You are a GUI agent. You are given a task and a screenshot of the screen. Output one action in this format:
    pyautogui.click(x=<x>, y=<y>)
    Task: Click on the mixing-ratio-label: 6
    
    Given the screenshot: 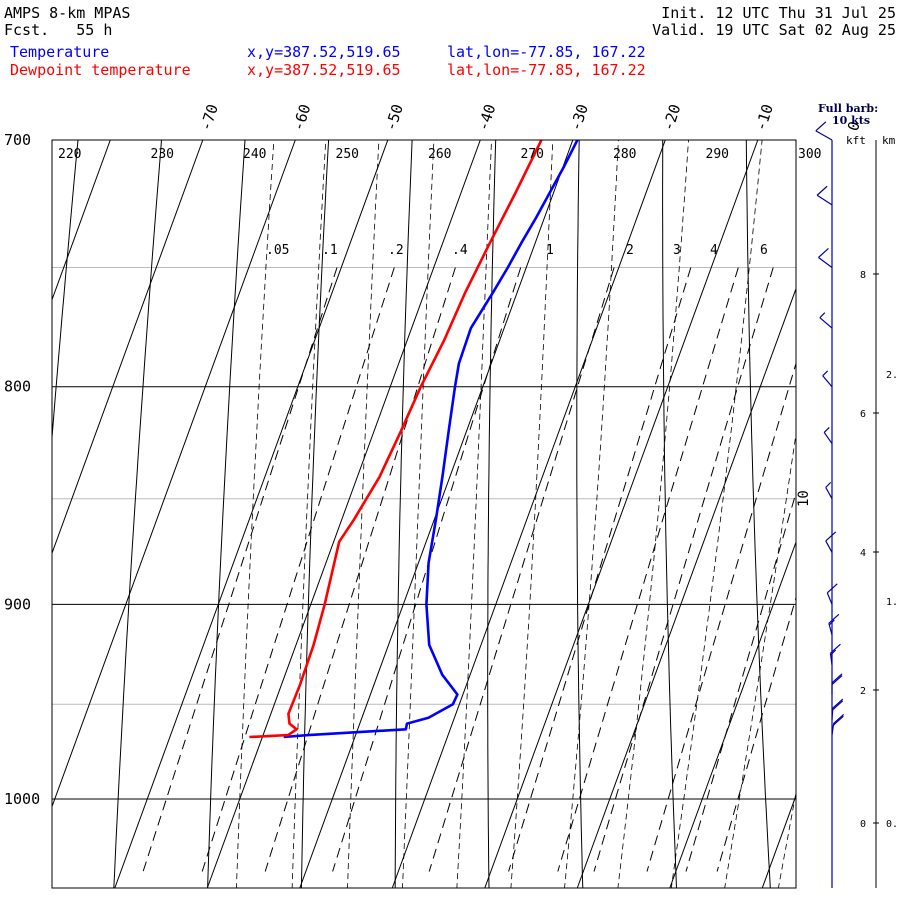 What is the action you would take?
    pyautogui.click(x=764, y=250)
    